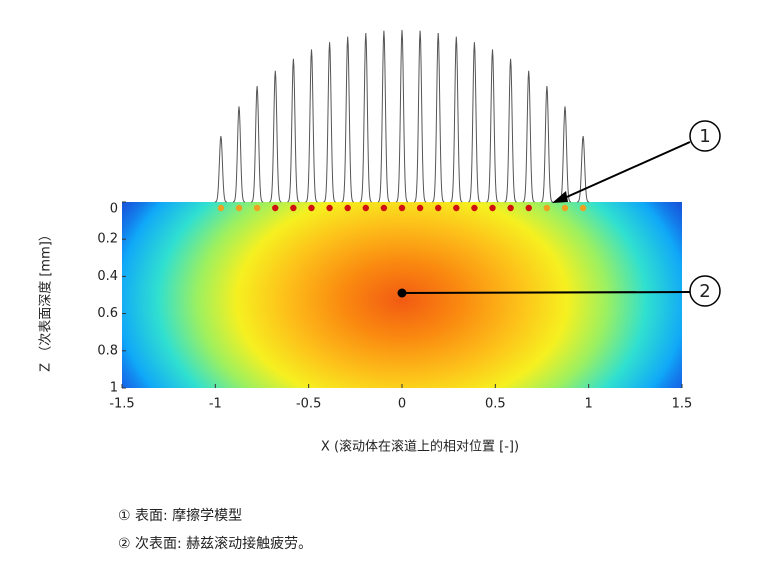  What do you see at coordinates (682, 404) in the screenshot?
I see `x-tick-label: 1.5` at bounding box center [682, 404].